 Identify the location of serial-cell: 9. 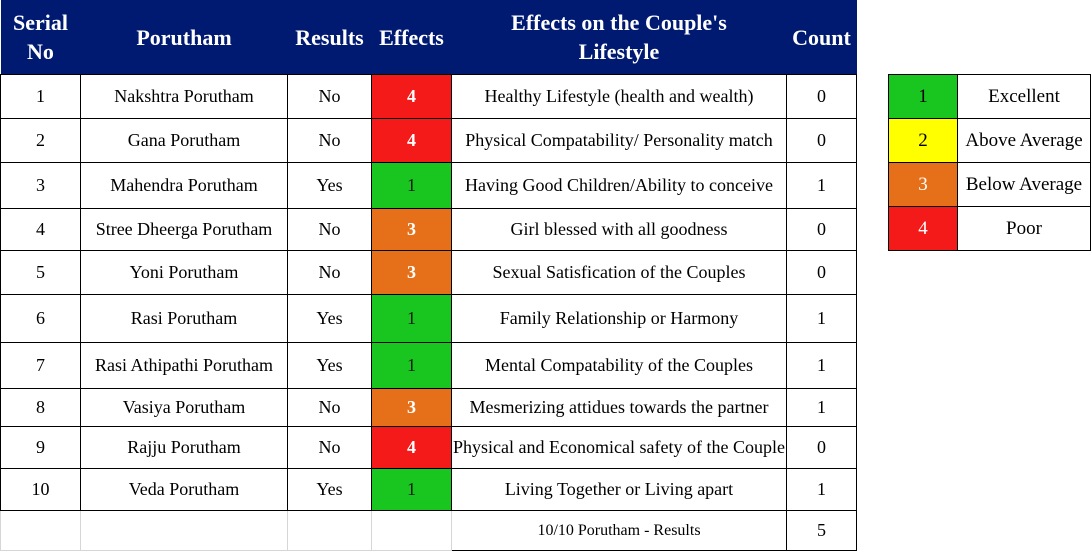
(40, 447).